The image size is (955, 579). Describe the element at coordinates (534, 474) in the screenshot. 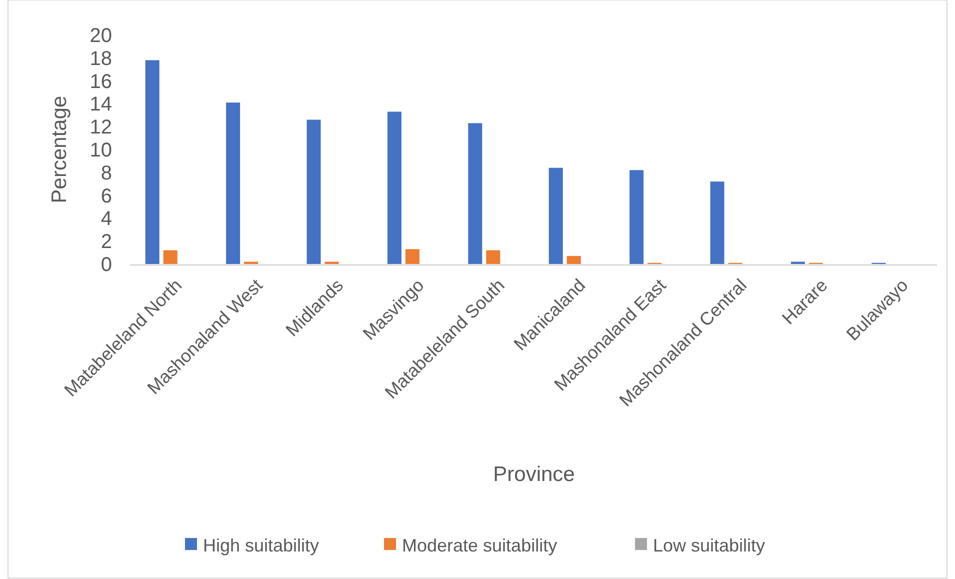

I see `x-axis-title: Province` at that location.